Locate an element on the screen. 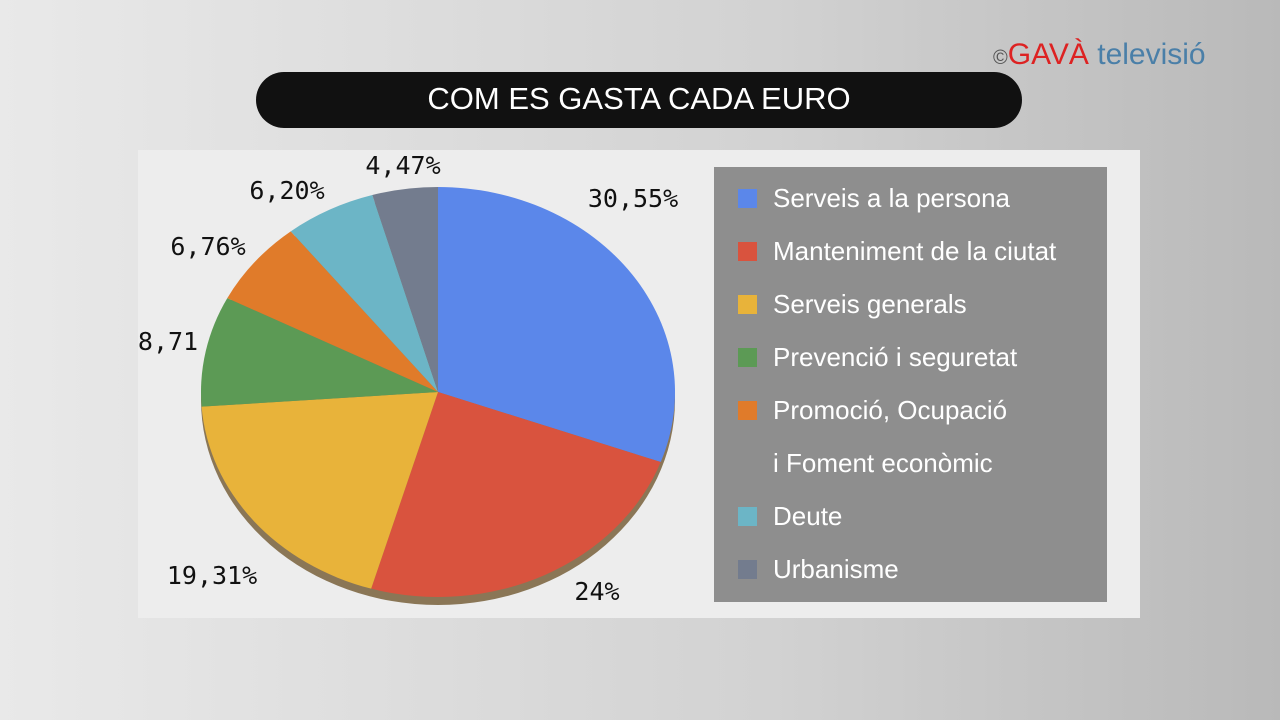 The image size is (1280, 720). chart-title: COM ES GASTA CADA EURO is located at coordinates (638, 98).